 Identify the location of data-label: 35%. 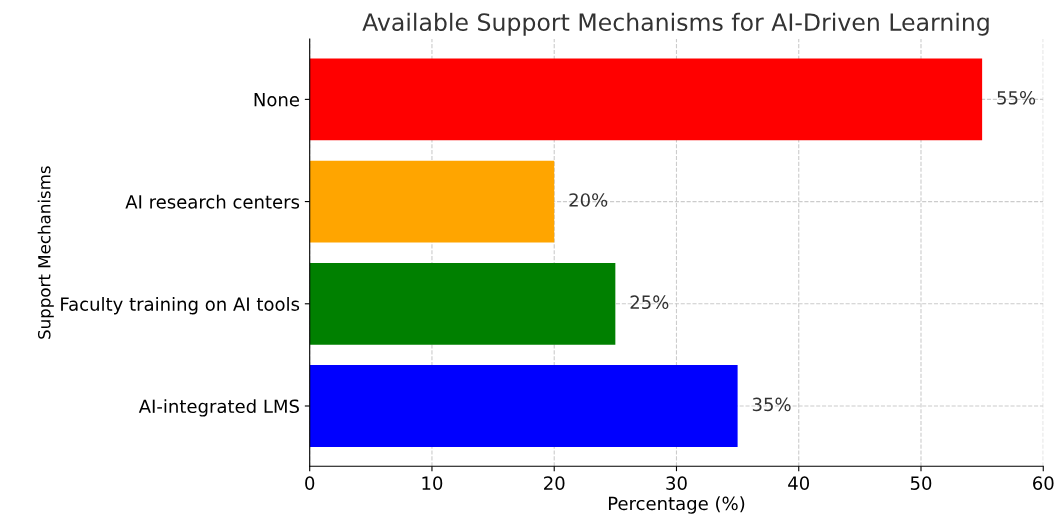
(771, 404).